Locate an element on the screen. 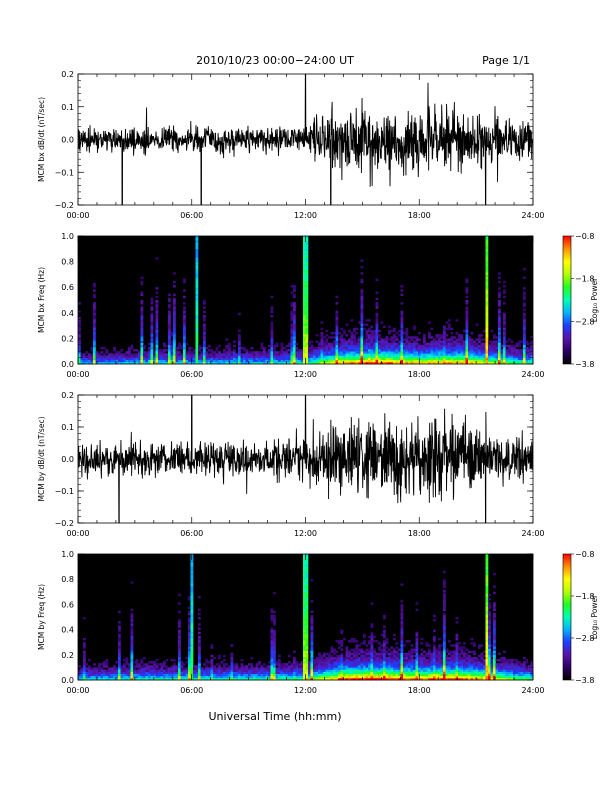 Image resolution: width=612 pixels, height=792 pixels. panel-4-spectrogram-cells is located at coordinates (306, 617).